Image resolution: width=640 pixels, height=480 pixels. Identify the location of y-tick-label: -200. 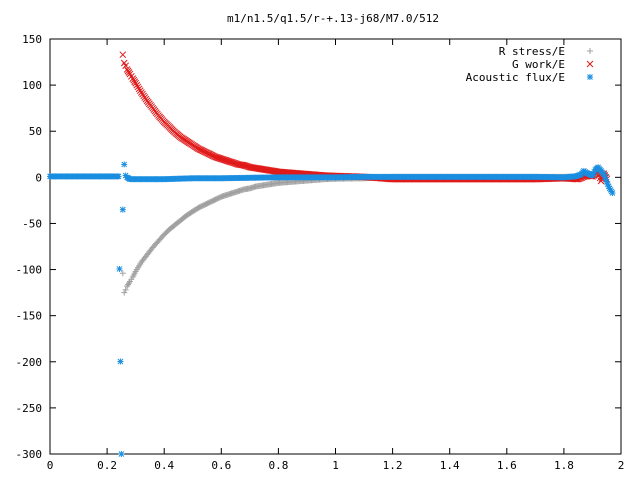
(29, 362).